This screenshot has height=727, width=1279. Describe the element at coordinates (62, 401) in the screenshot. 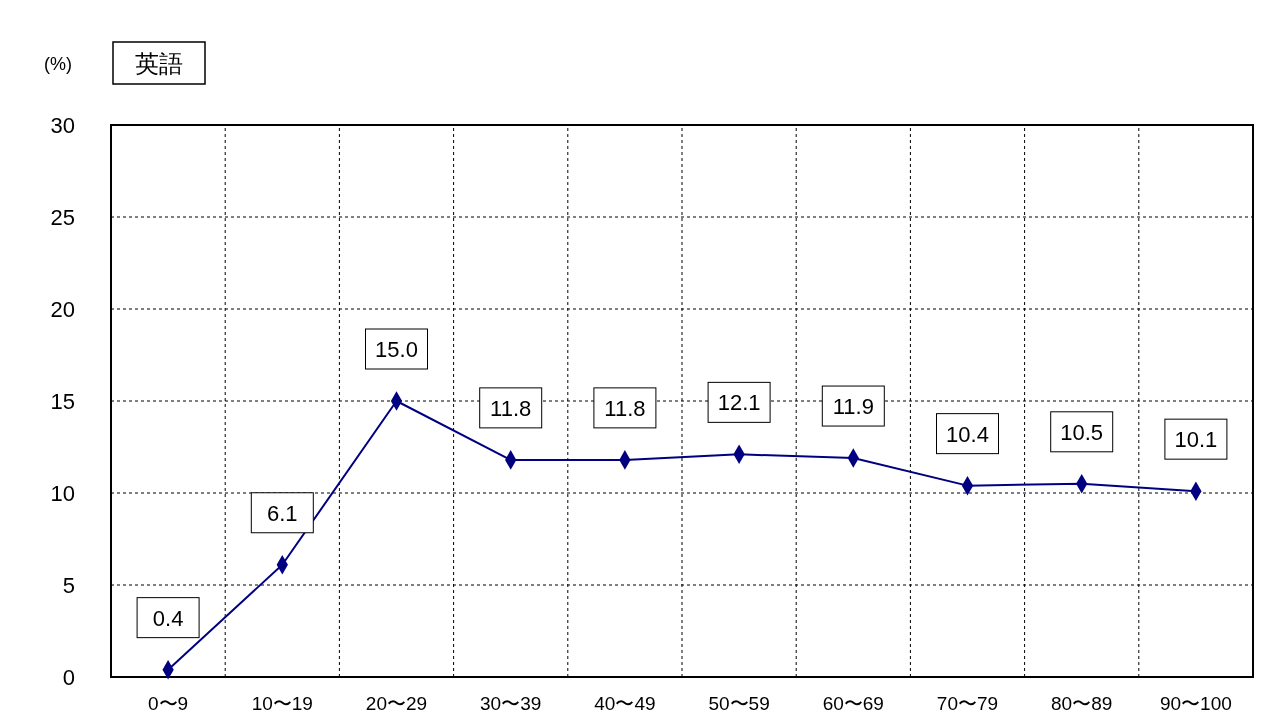

I see `y-tick-label: 15` at that location.